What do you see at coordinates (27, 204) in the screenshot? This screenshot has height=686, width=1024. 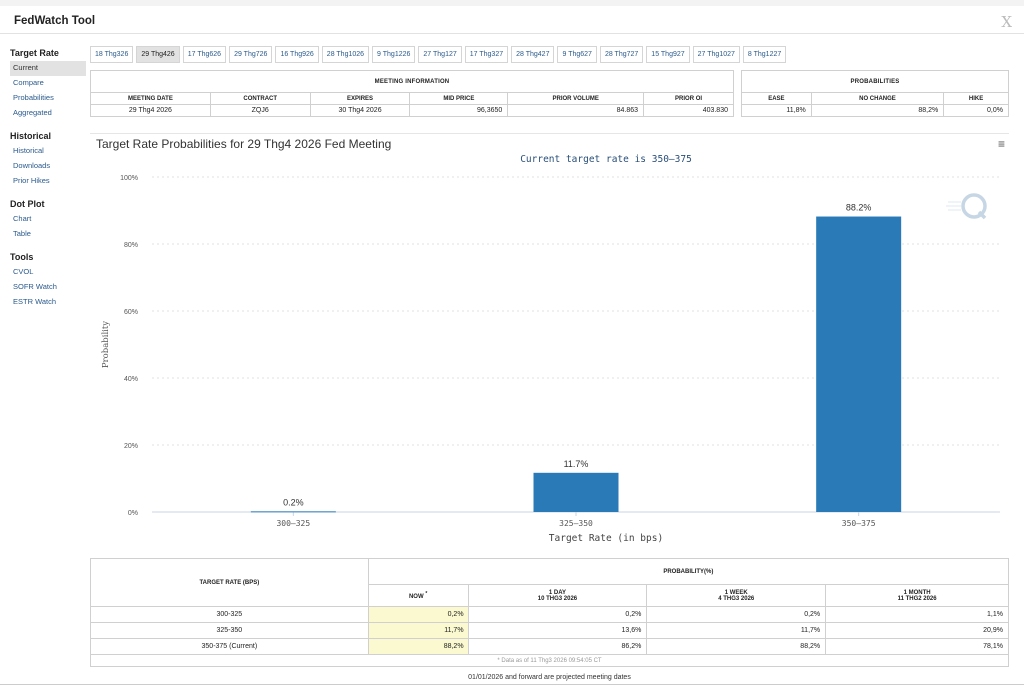 I see `sidebar-heading: Dot Plot` at bounding box center [27, 204].